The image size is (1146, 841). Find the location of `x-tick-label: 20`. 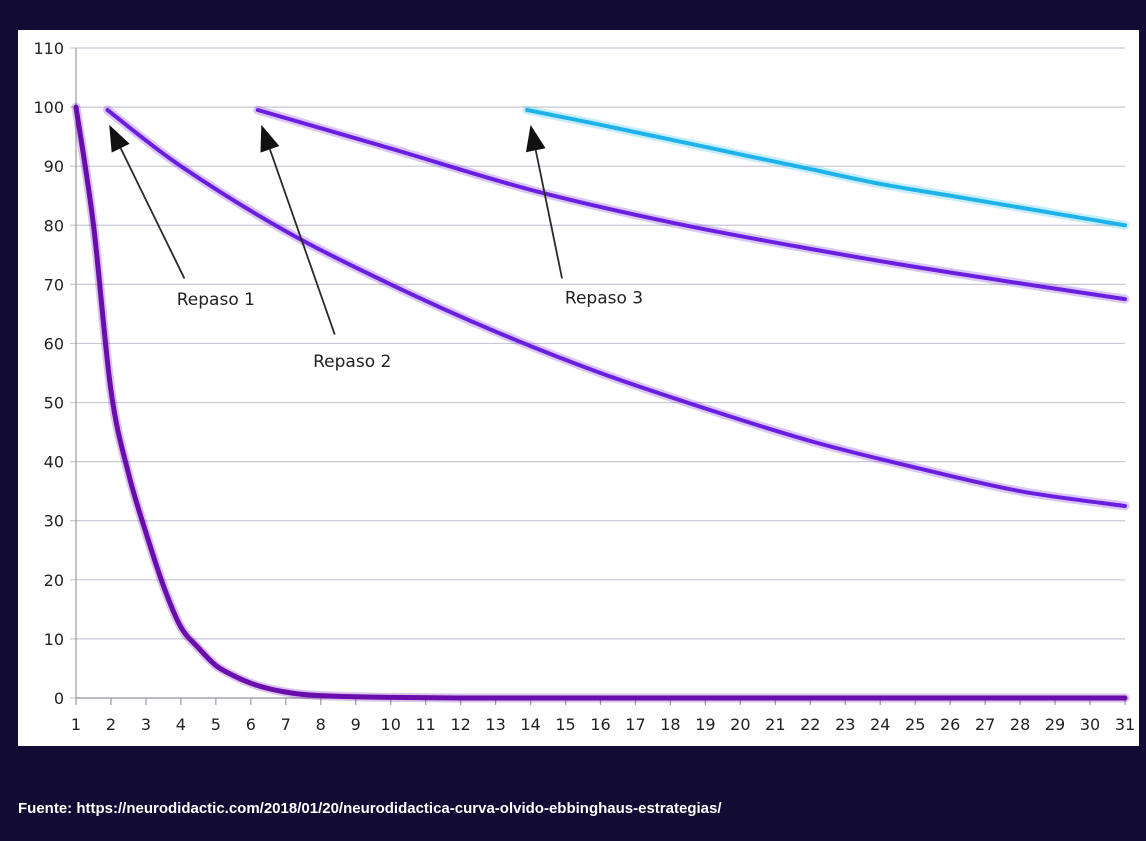

x-tick-label: 20 is located at coordinates (740, 724).